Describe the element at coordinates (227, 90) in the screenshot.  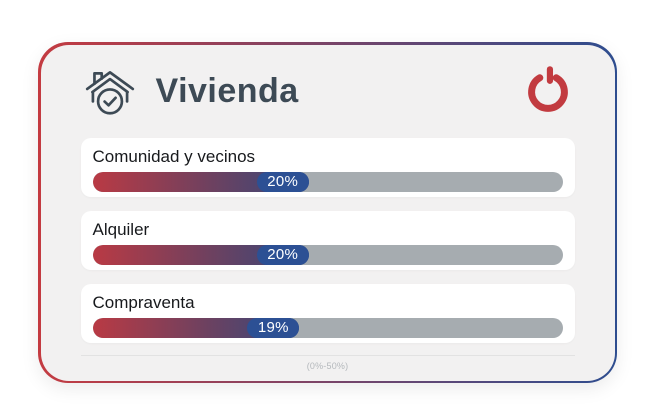
I see `page-title: Vivienda` at that location.